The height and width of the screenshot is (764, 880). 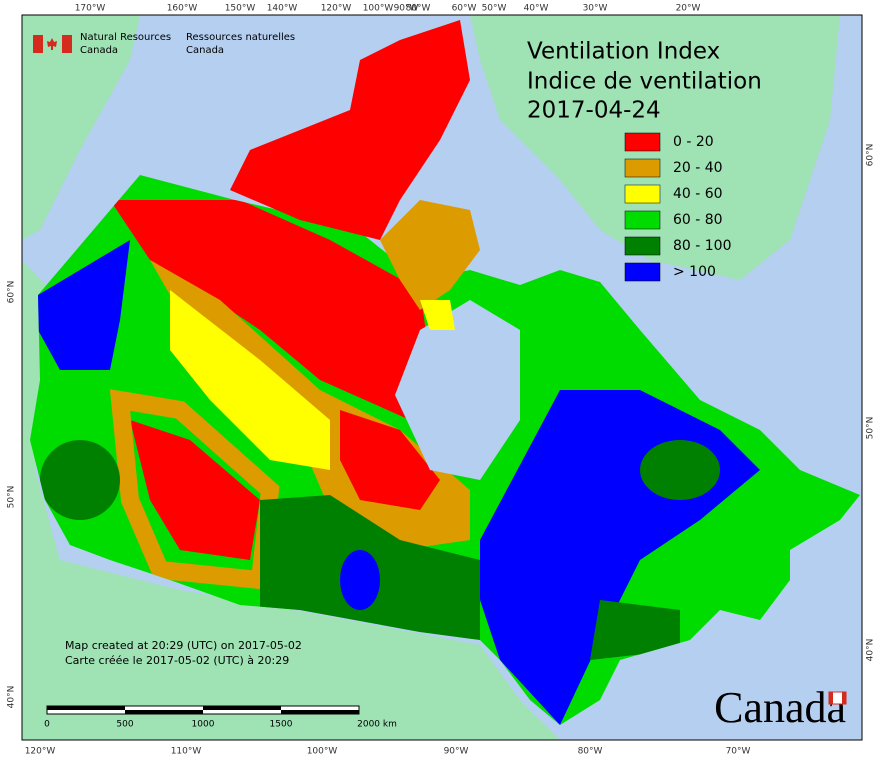 What do you see at coordinates (205, 50) in the screenshot?
I see `agency-fr: Canada` at bounding box center [205, 50].